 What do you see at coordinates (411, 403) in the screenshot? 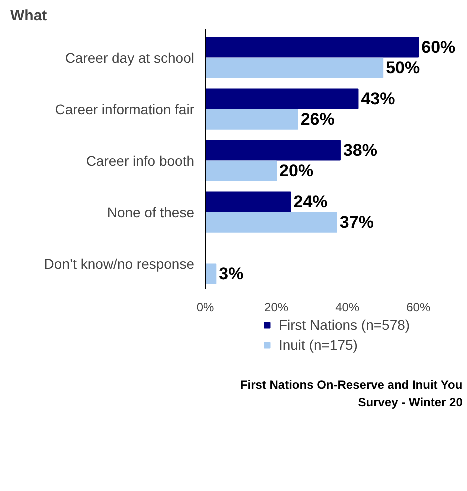
I see `text: Survey - Winter 20` at bounding box center [411, 403].